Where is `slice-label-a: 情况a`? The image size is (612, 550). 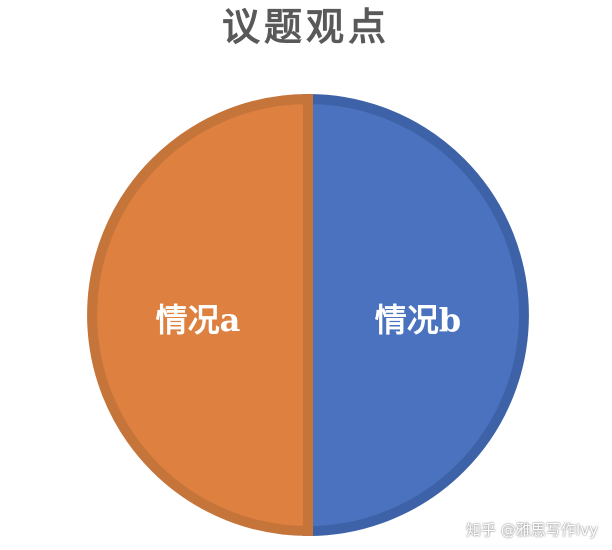 slice-label-a: 情况a is located at coordinates (198, 320).